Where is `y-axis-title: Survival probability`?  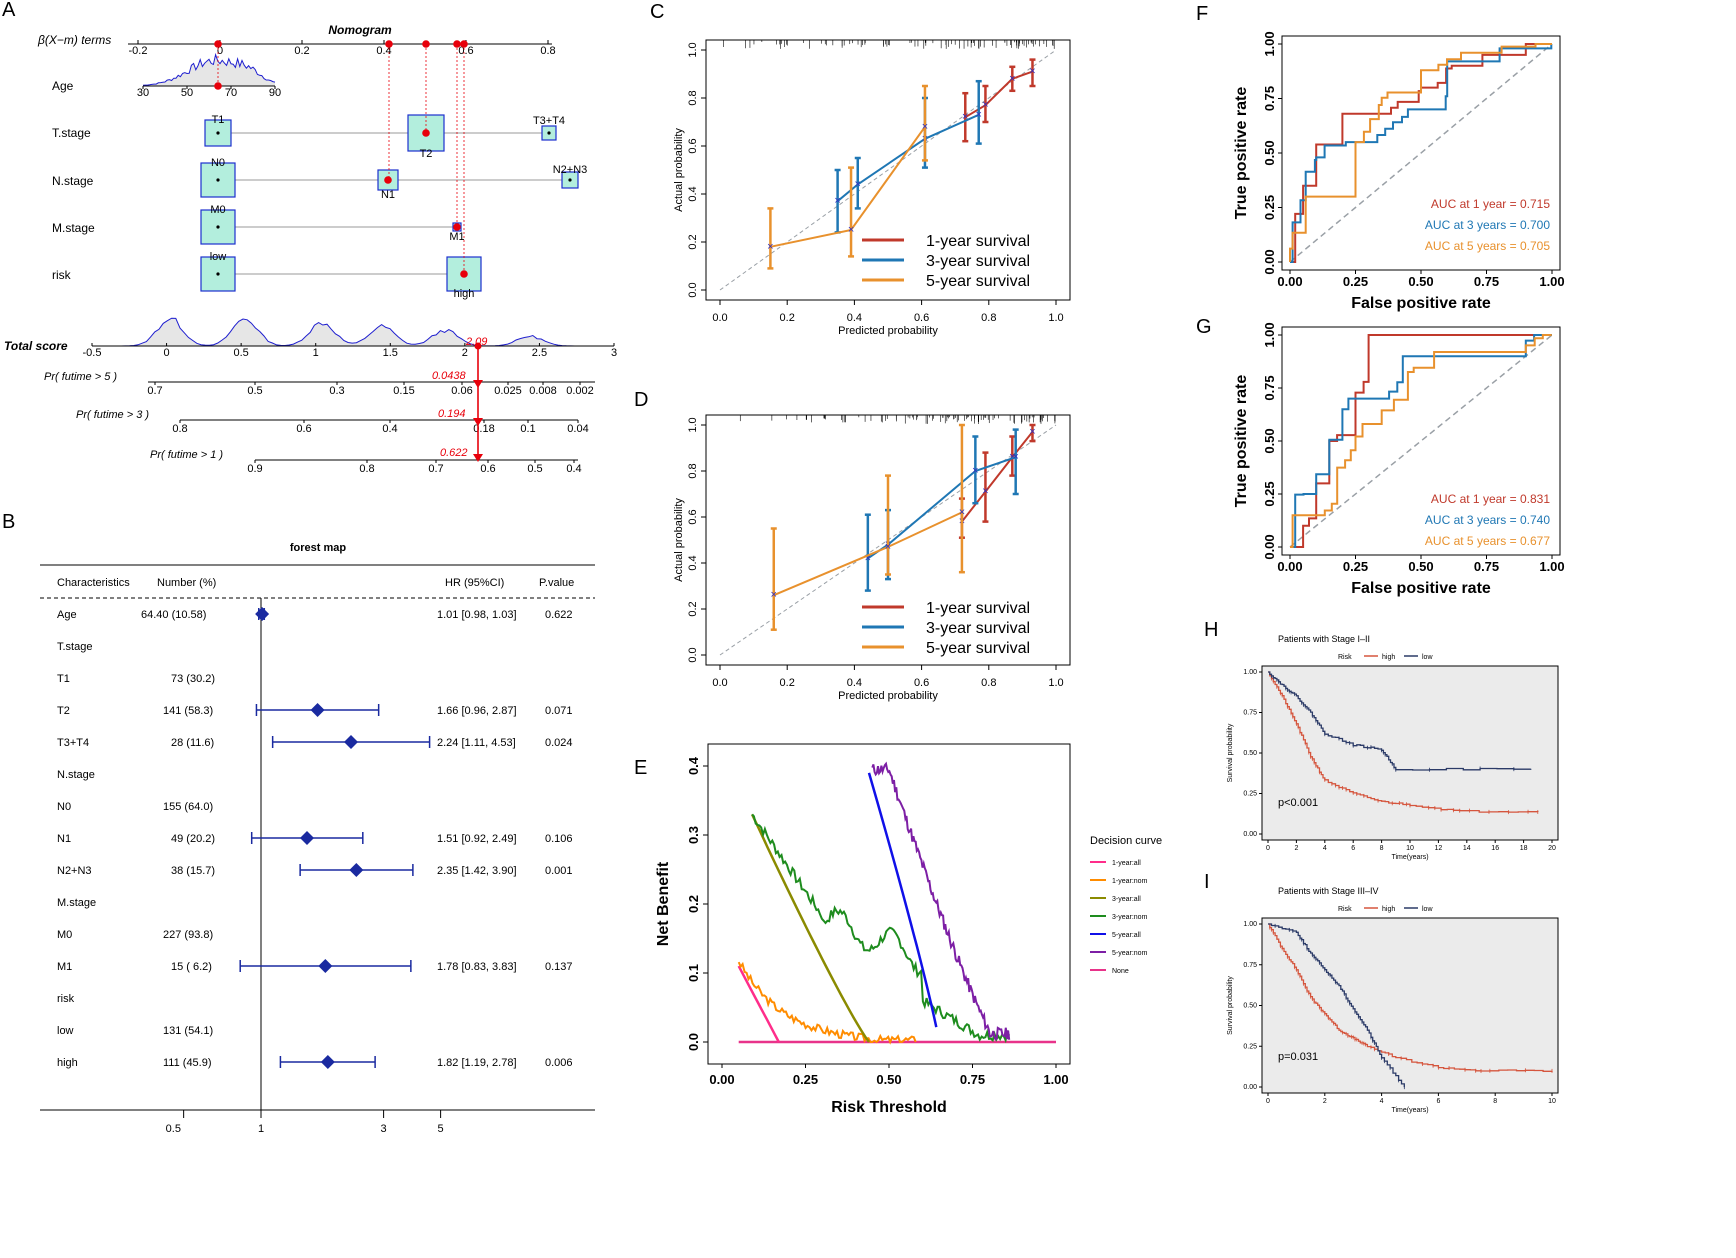 y-axis-title: Survival probability is located at coordinates (1230, 1005).